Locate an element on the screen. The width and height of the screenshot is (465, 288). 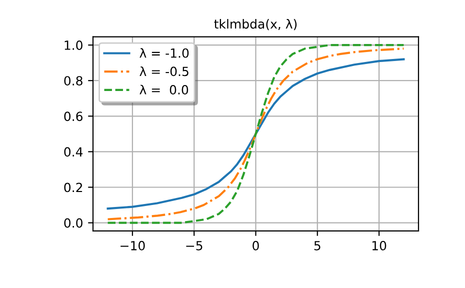
x-tick-label: 5 is located at coordinates (317, 245).